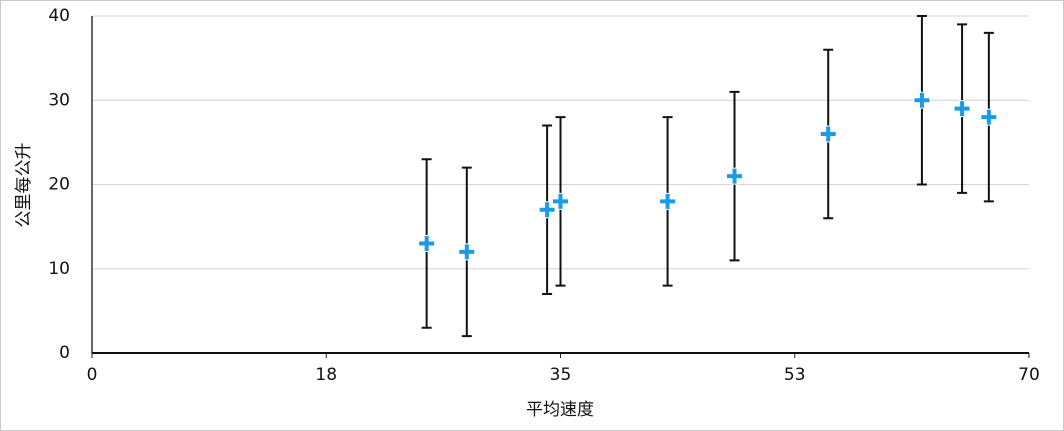  What do you see at coordinates (92, 375) in the screenshot?
I see `x-tick-label: 0` at bounding box center [92, 375].